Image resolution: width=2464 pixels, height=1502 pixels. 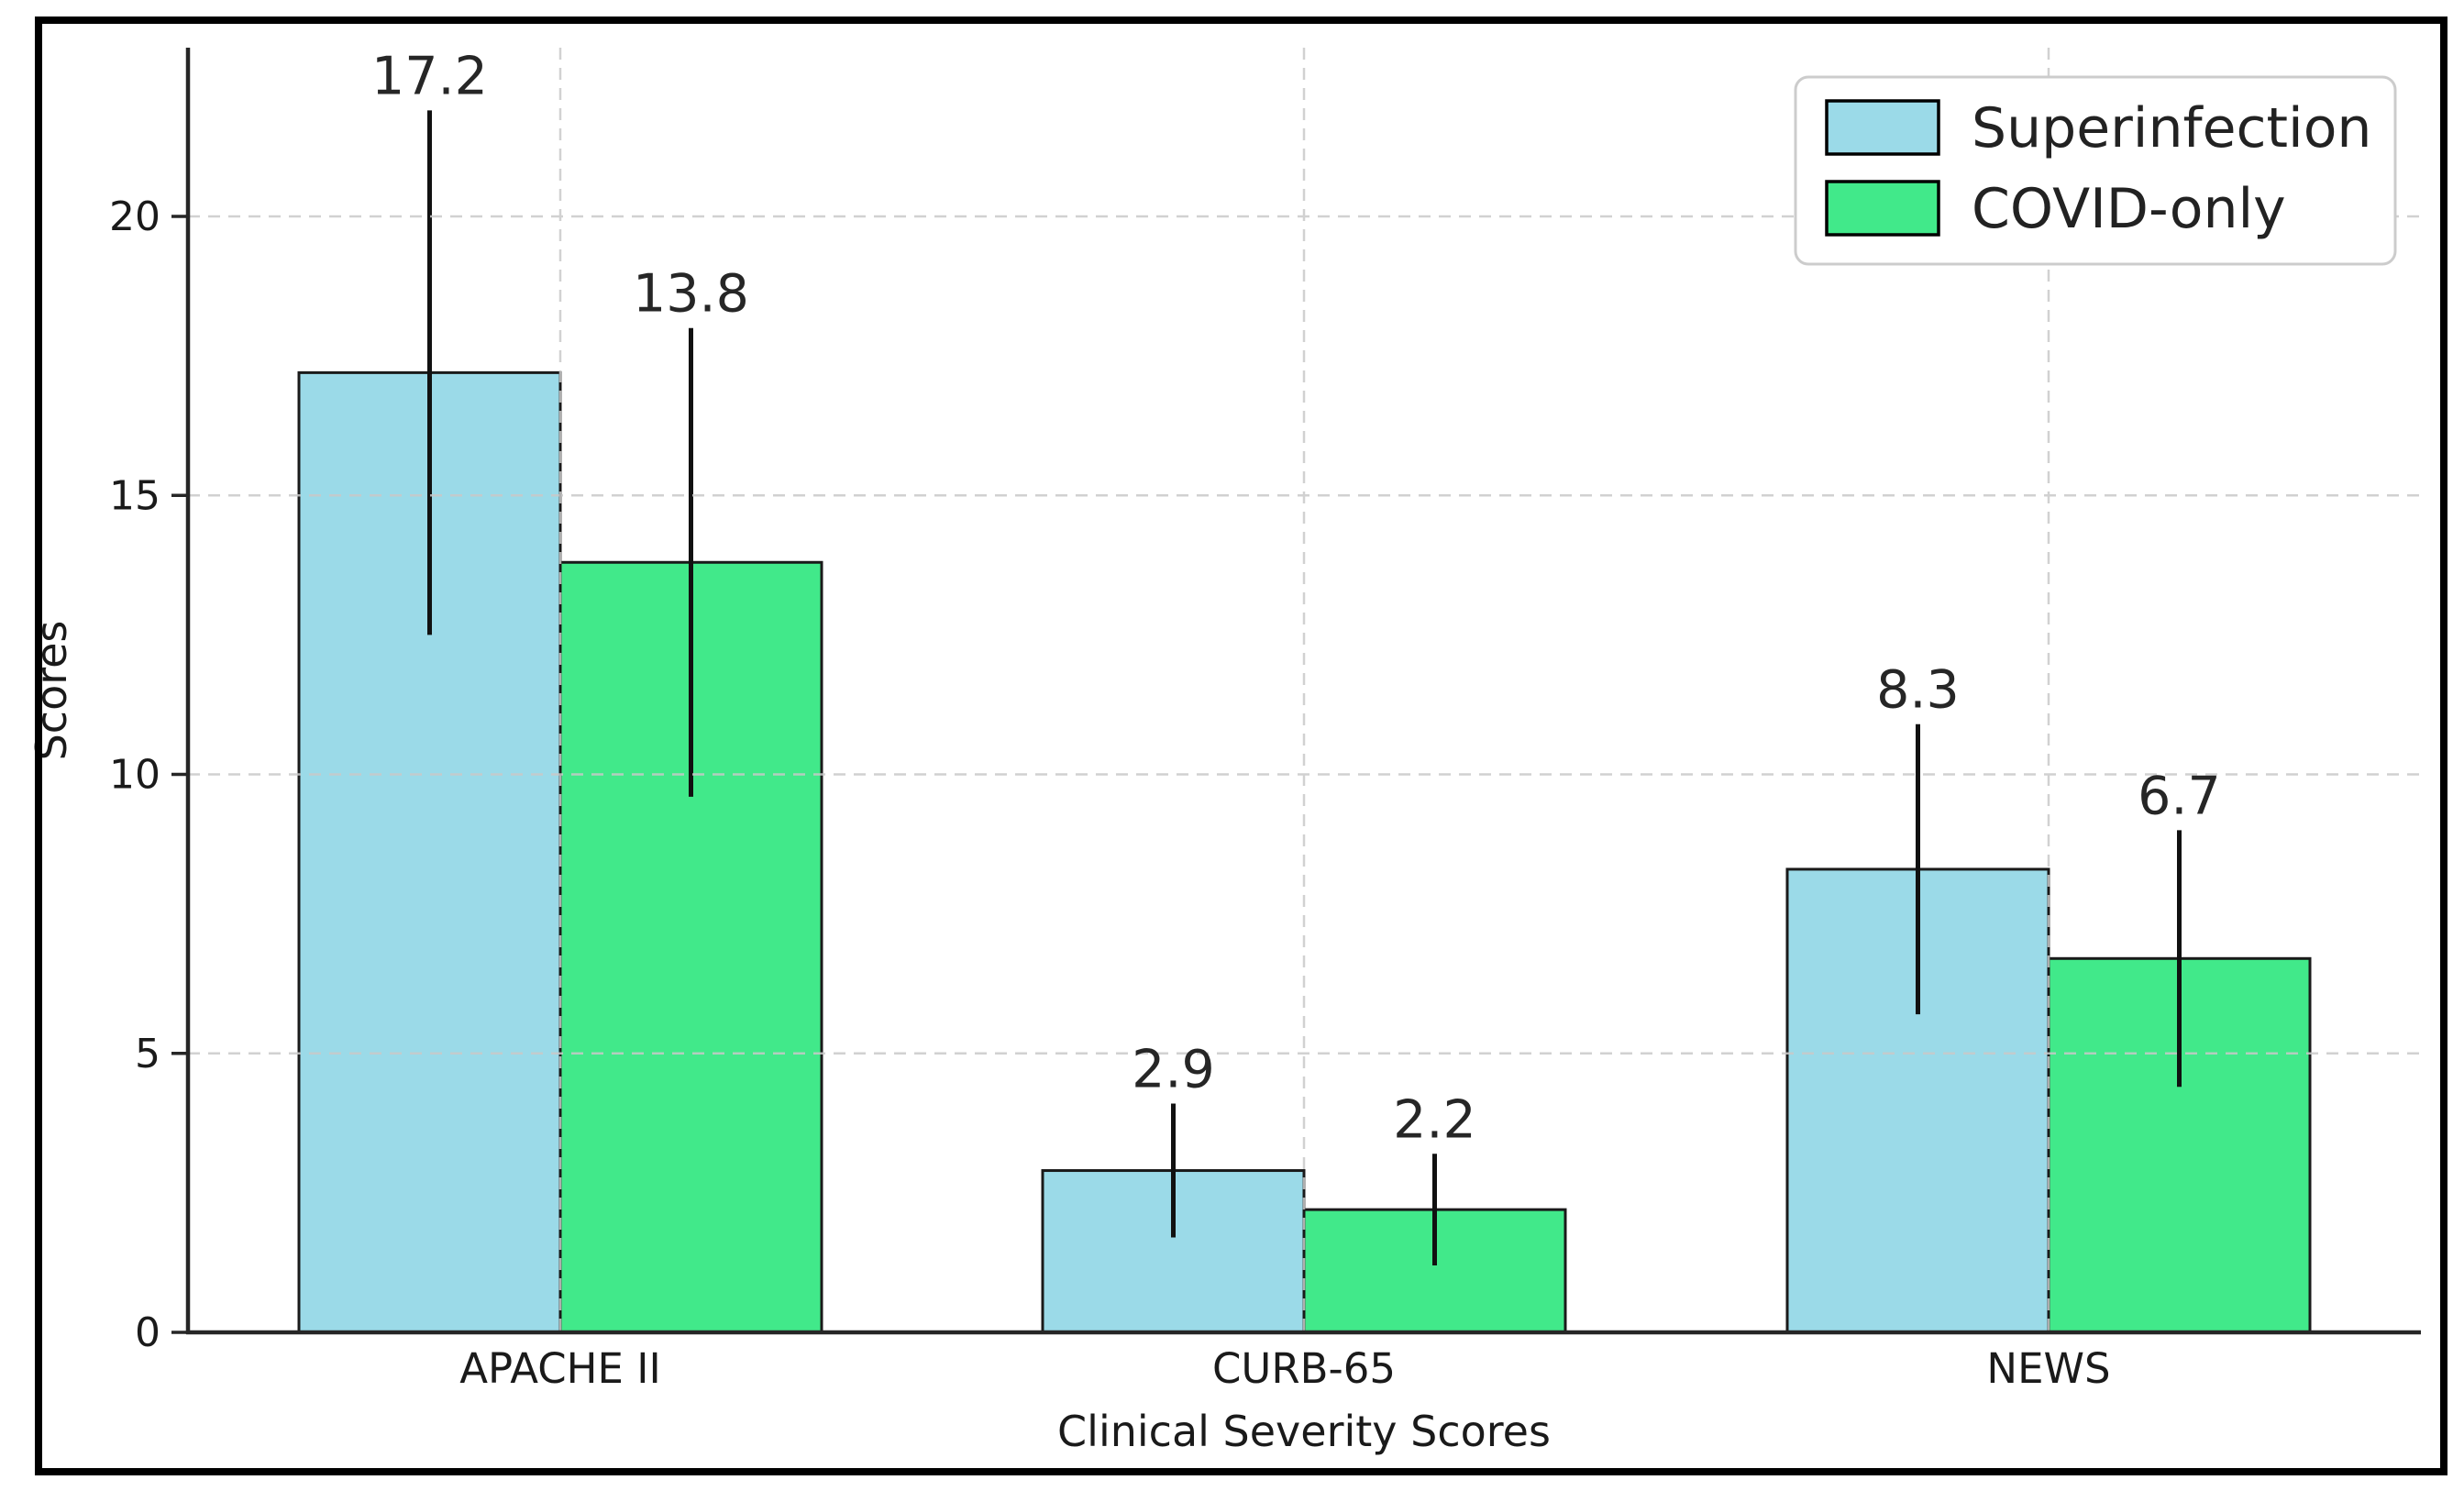 What do you see at coordinates (1173, 1070) in the screenshot?
I see `value-label-superinfection-curb-65: 2.9` at bounding box center [1173, 1070].